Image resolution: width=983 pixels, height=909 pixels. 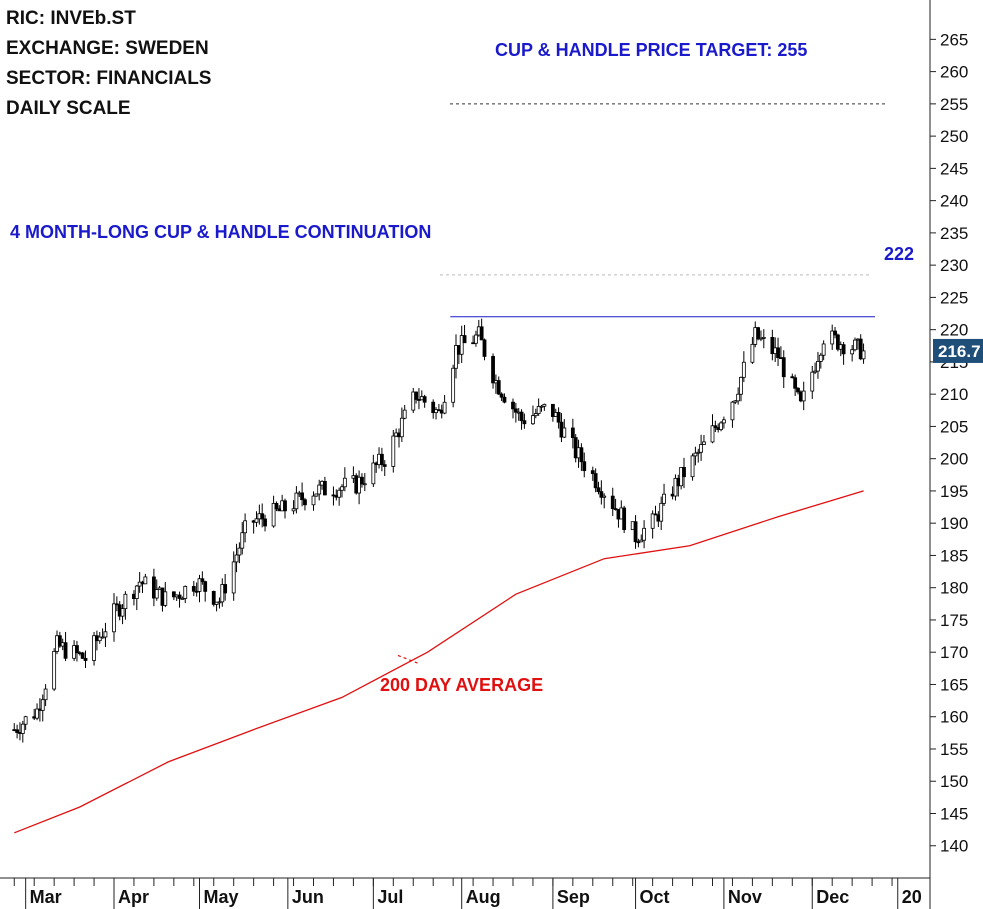 What do you see at coordinates (662, 210) in the screenshot?
I see `levels-layer` at bounding box center [662, 210].